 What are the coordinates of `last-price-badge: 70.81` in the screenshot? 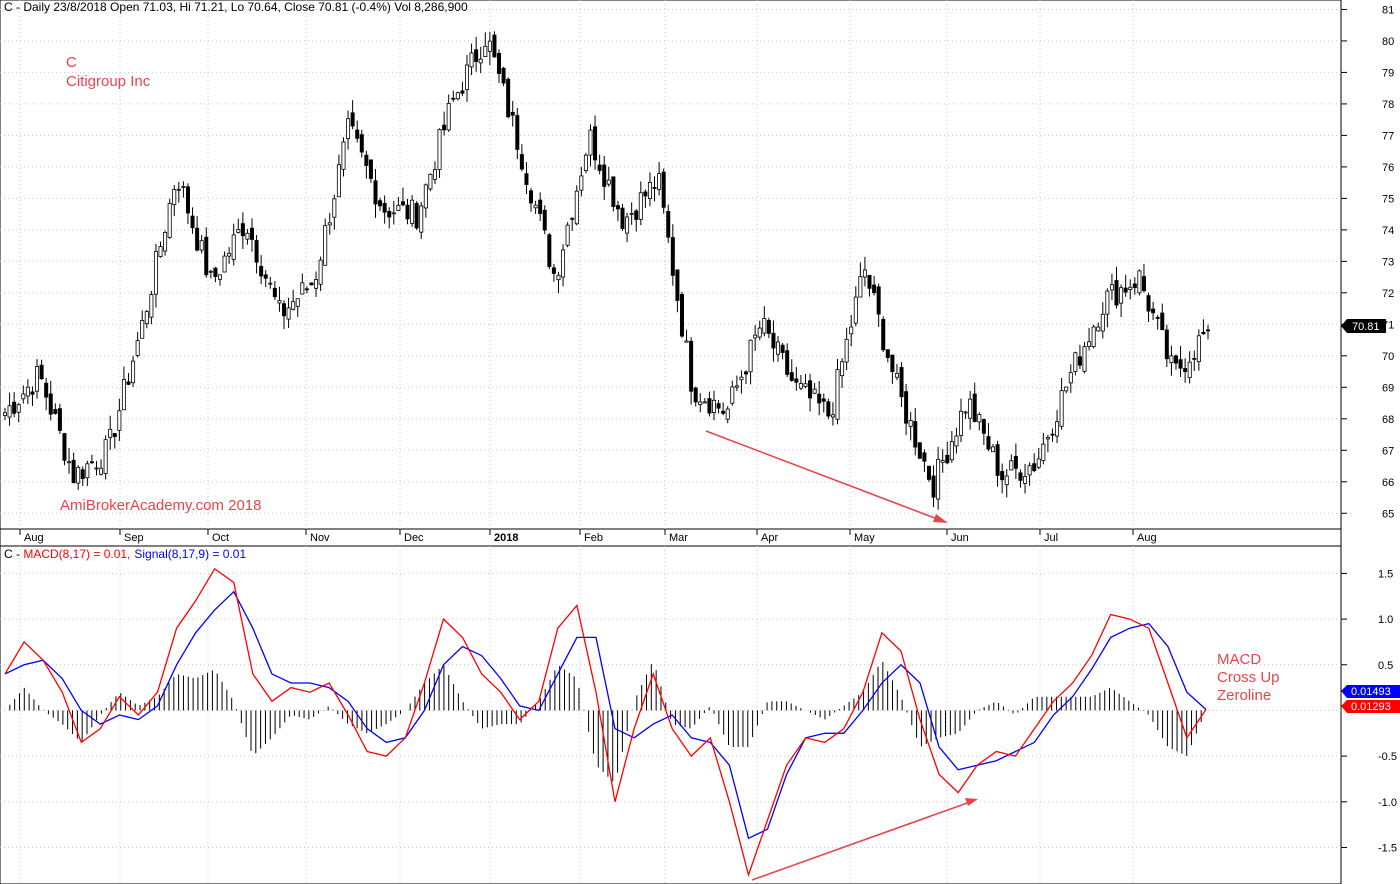 It's located at (1363, 326).